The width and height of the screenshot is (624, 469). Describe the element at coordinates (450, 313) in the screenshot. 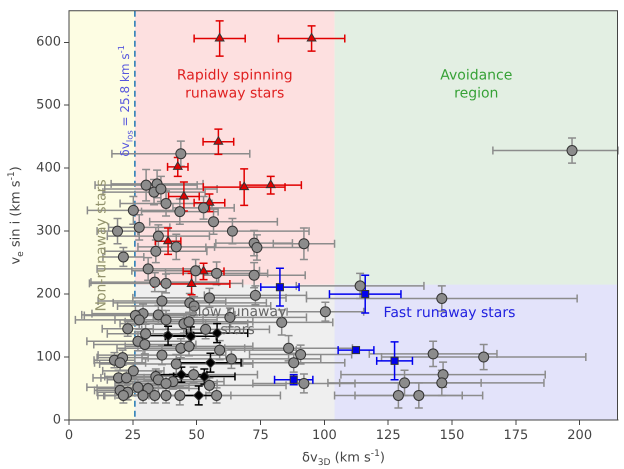

I see `annotation: Fast runaway stars` at that location.